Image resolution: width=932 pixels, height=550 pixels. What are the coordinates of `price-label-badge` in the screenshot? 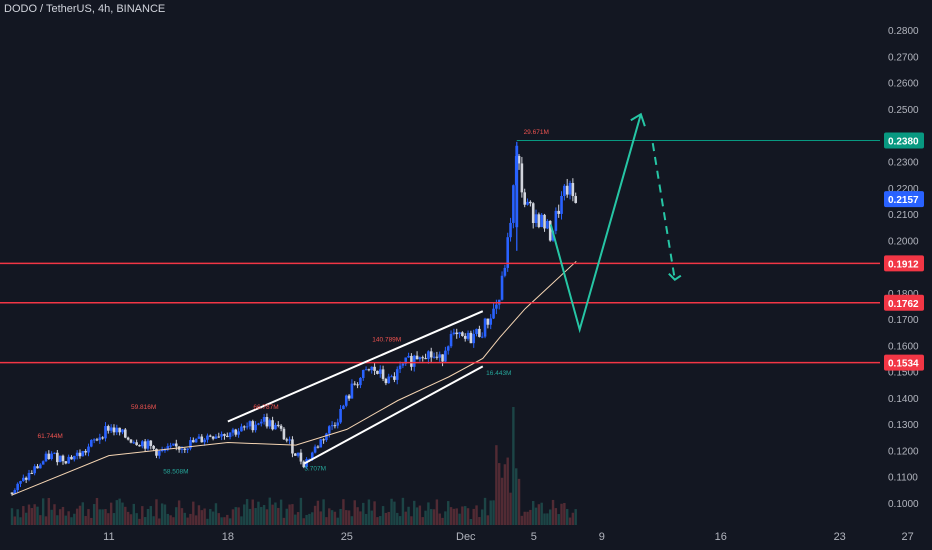 It's located at (904, 199).